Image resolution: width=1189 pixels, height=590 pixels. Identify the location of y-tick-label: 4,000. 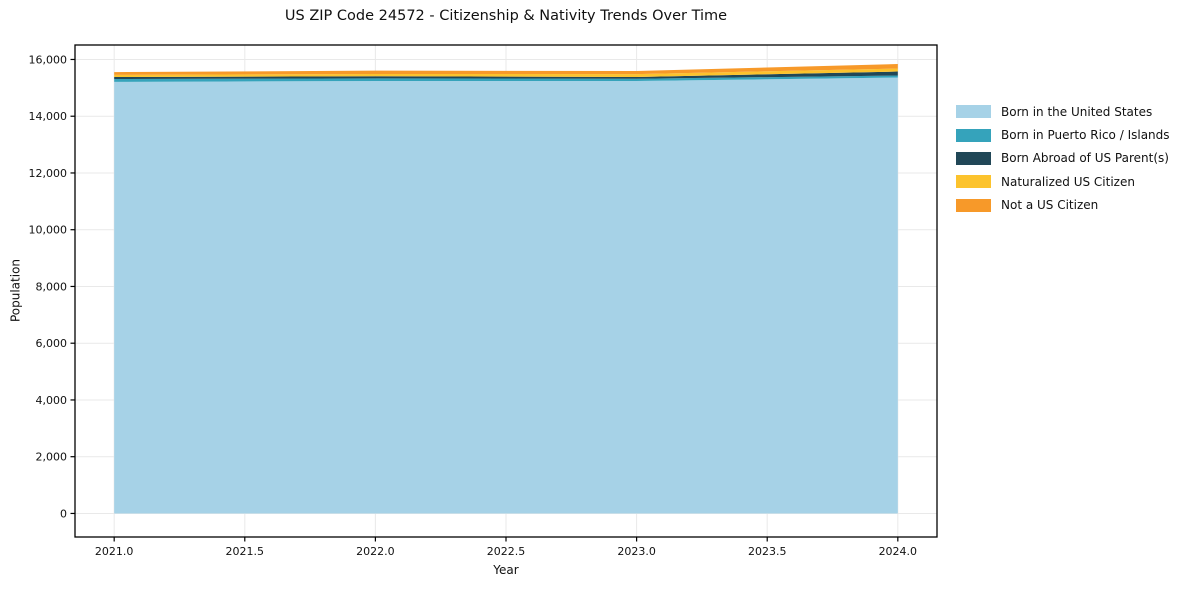
(52, 400).